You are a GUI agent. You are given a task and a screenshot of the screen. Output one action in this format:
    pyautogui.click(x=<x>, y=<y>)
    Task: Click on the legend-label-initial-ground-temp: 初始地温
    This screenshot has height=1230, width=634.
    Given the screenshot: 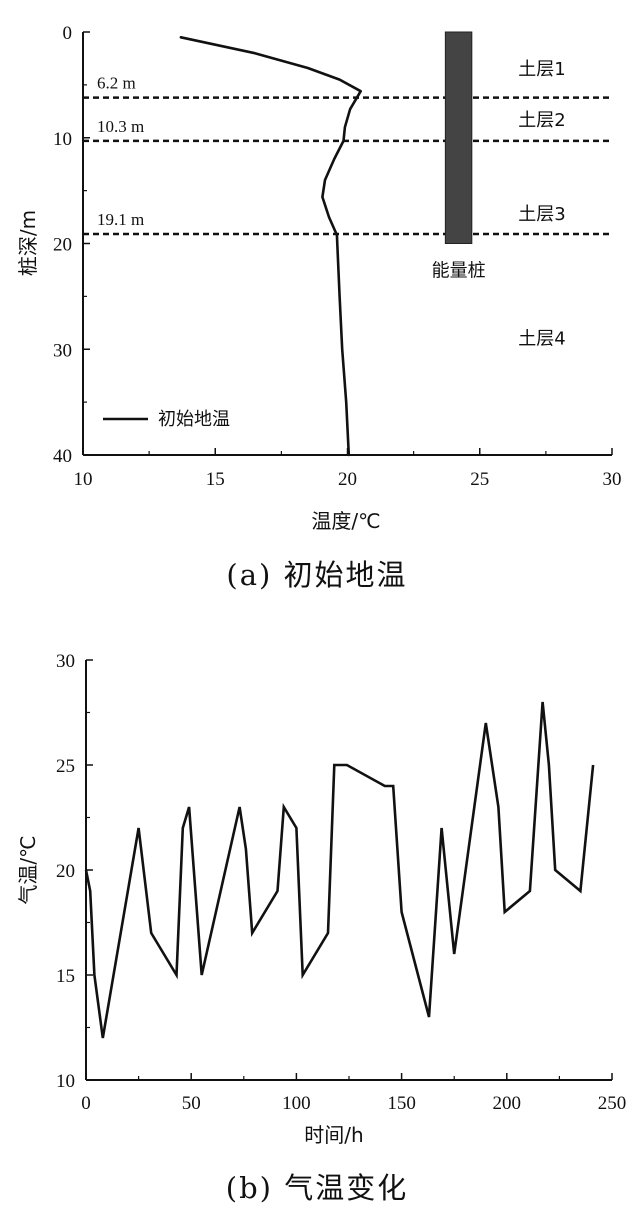 What is the action you would take?
    pyautogui.click(x=194, y=419)
    